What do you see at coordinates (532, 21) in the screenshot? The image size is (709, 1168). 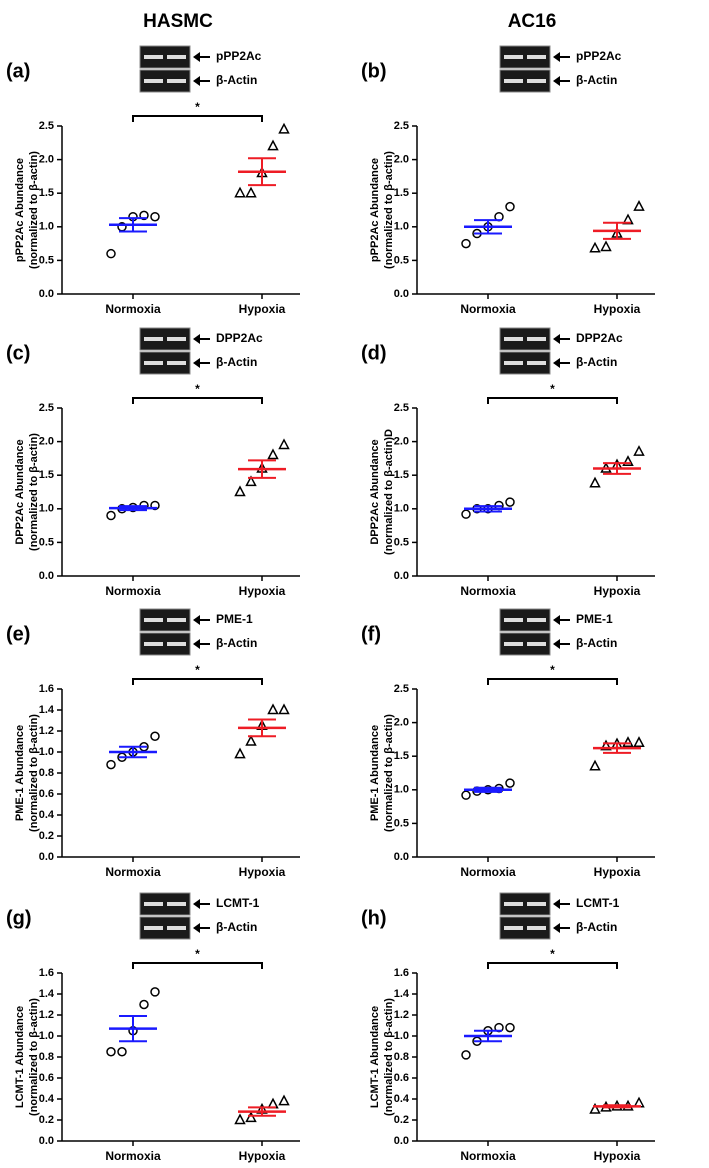 I see `column-header: AC16` at bounding box center [532, 21].